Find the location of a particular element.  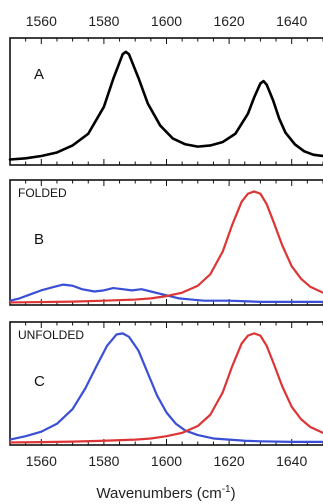

bottom-tick-label: 1560 is located at coordinates (41, 461).